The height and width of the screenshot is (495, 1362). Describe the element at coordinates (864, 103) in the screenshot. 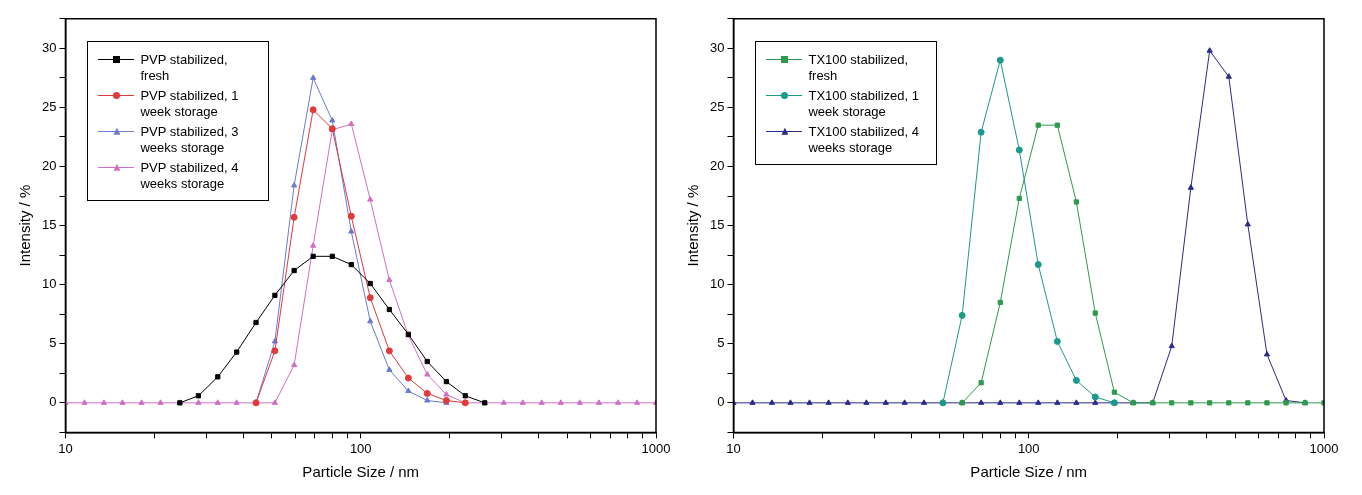

I see `legend-label: TX100 stabilized, 1 week storage` at that location.